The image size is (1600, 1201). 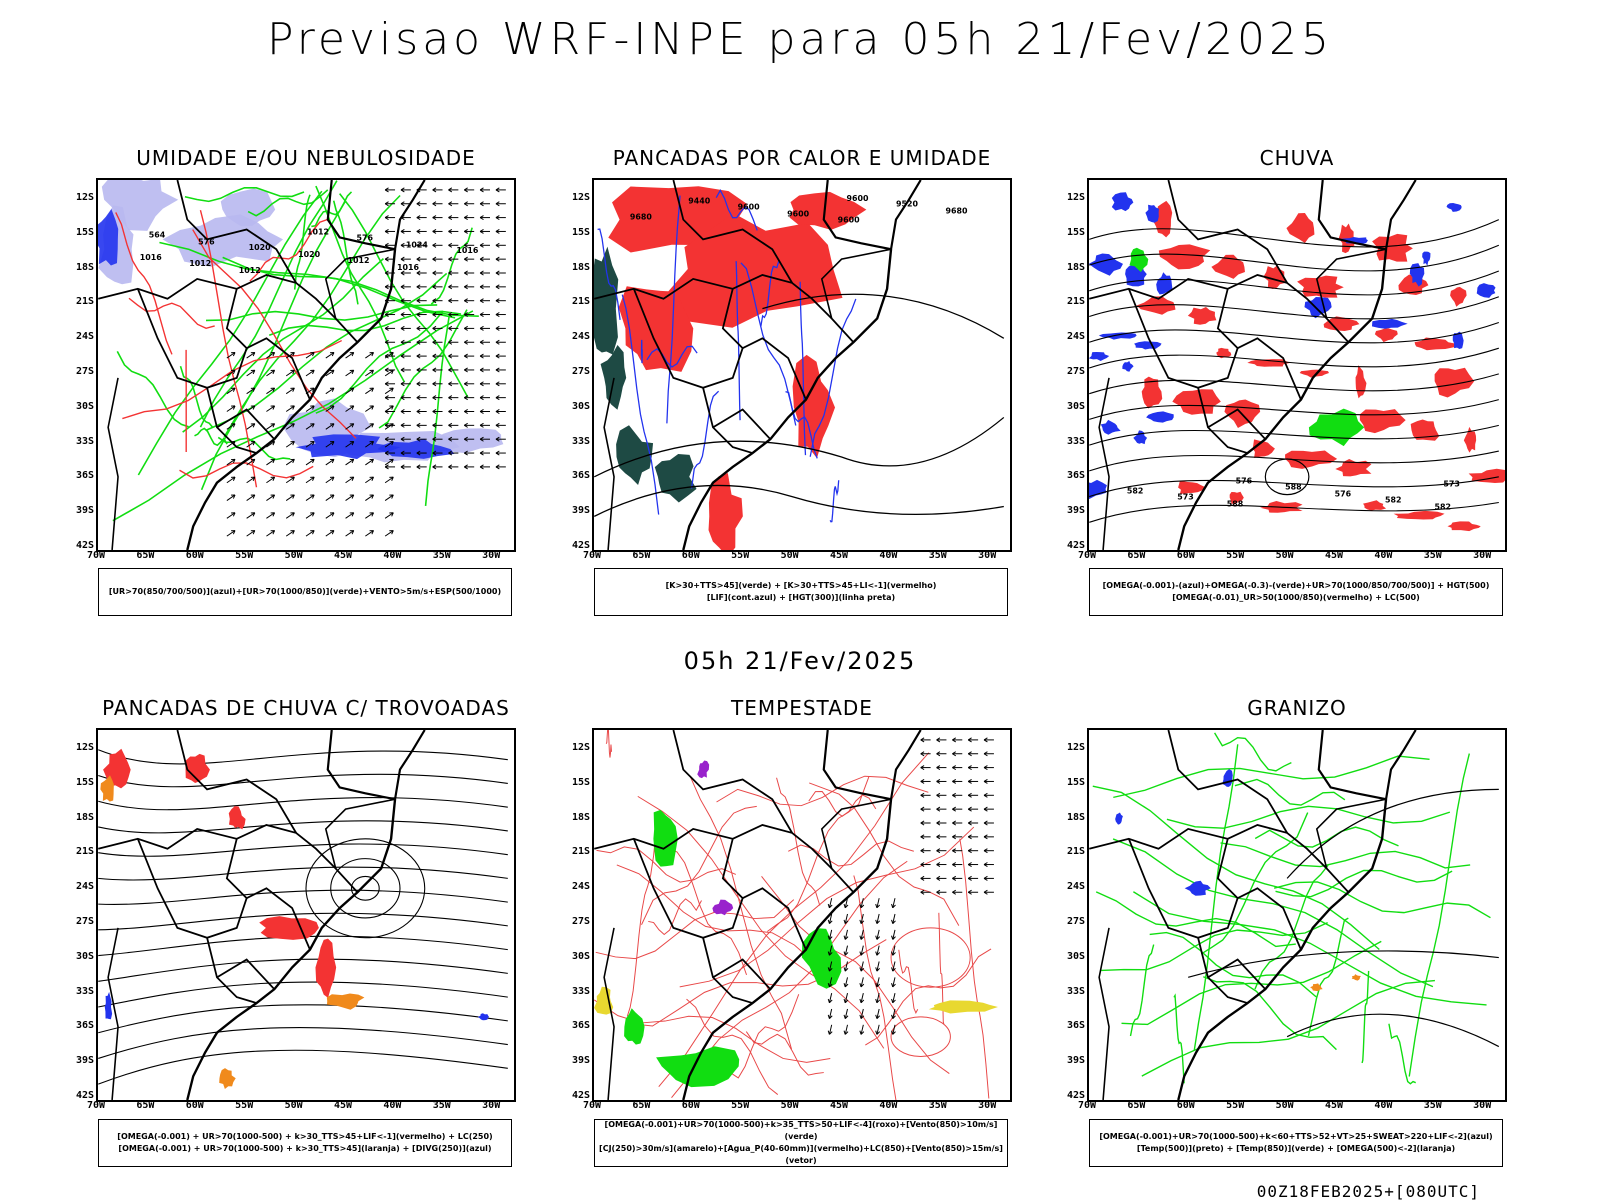 I want to click on precipitable-water-contour, so click(x=641, y=921).